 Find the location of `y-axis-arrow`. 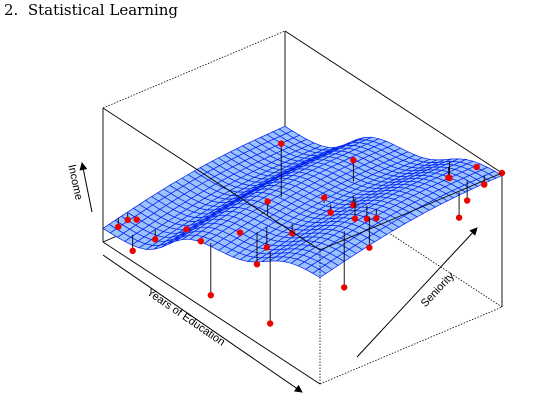

y-axis-arrow is located at coordinates (417, 292).